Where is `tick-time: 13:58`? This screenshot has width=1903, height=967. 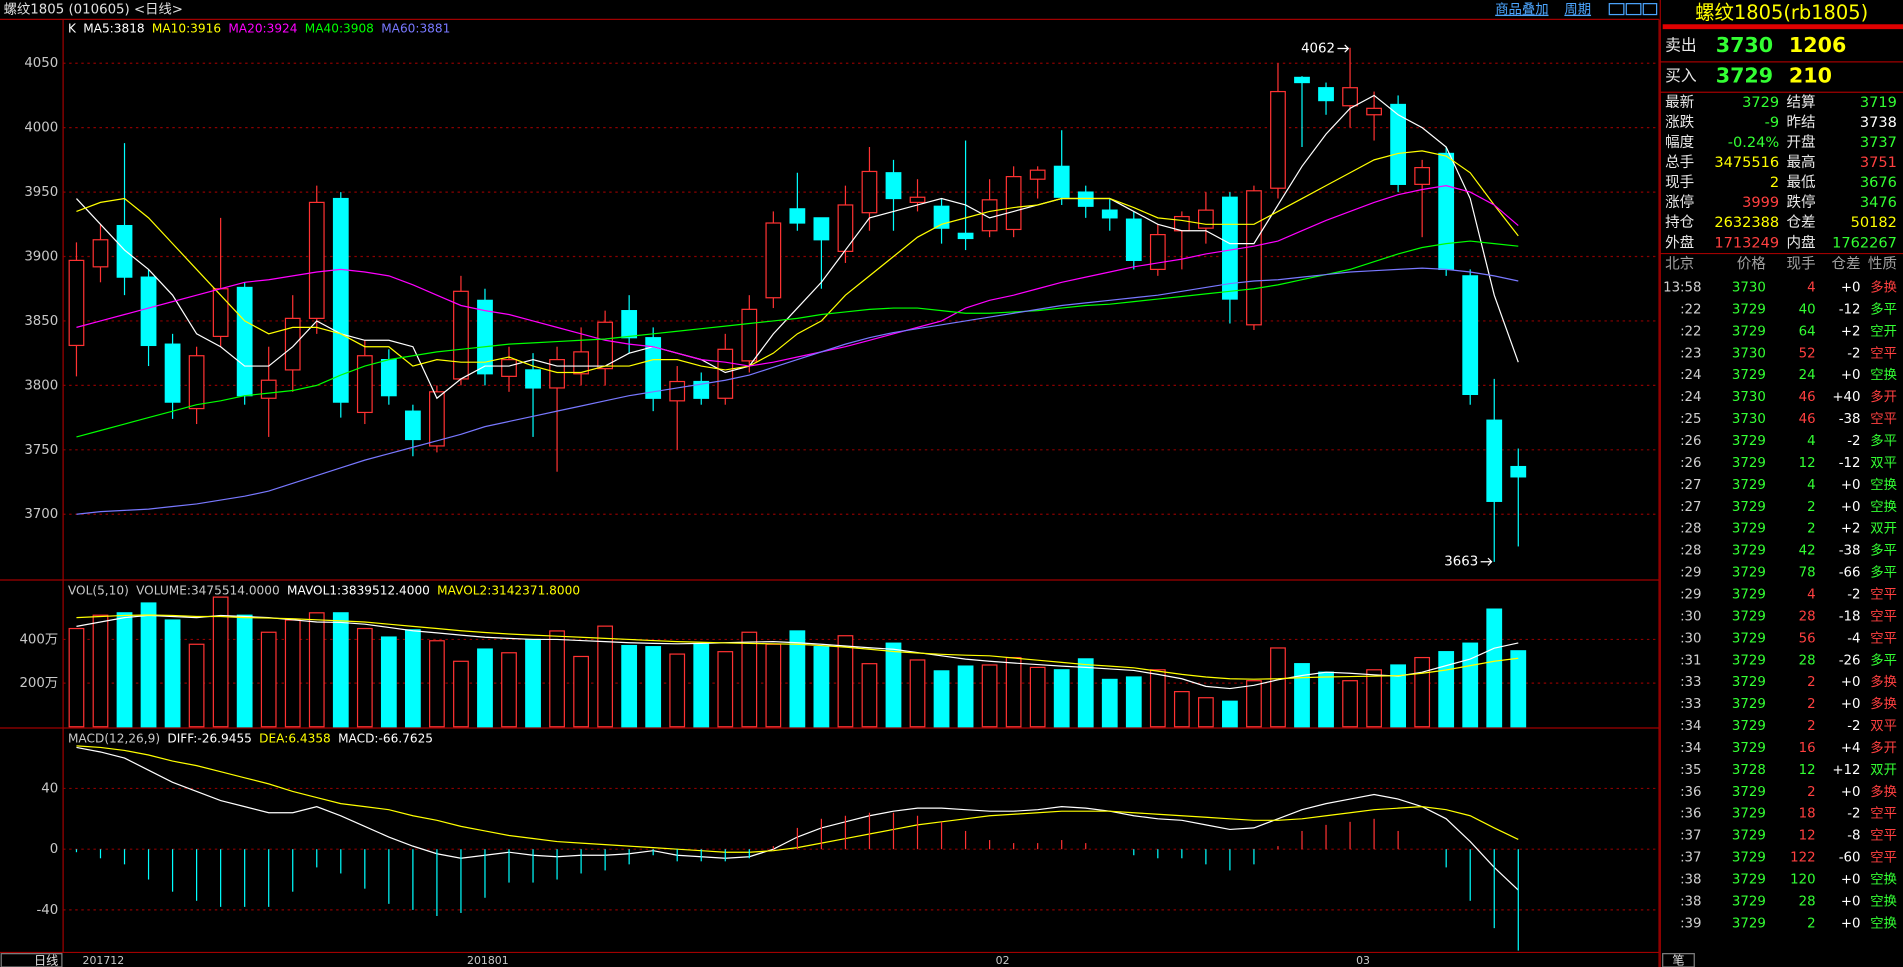
tick-time: 13:58 is located at coordinates (1682, 288).